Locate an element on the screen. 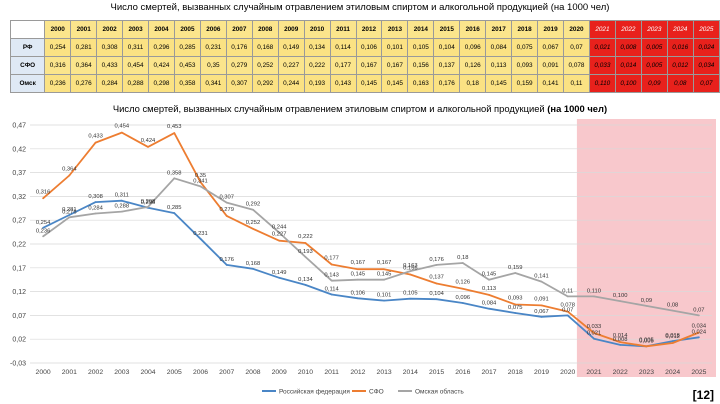 This screenshot has width=720, height=404. year-header-2013: 2013 is located at coordinates (395, 29).